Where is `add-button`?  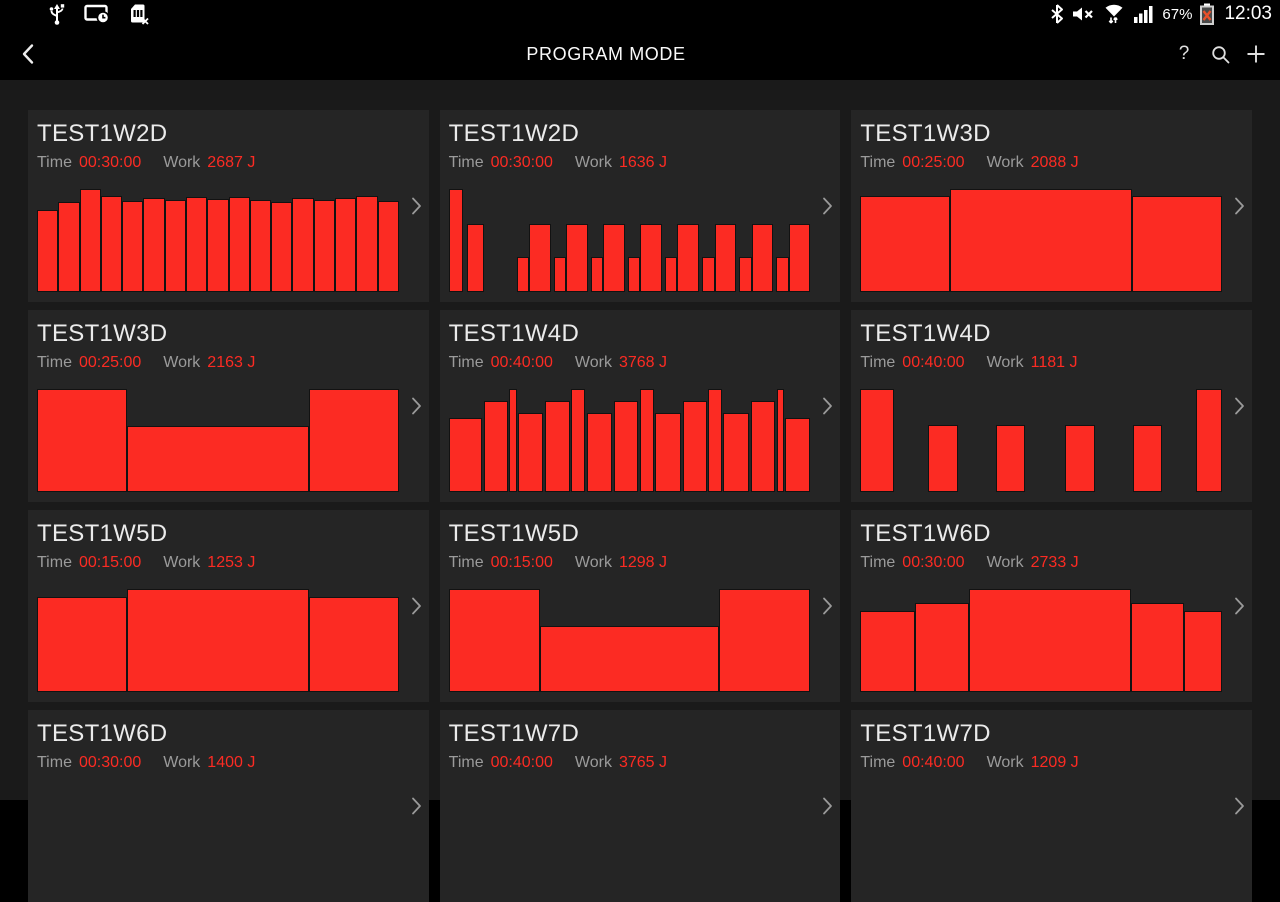
add-button is located at coordinates (1256, 54).